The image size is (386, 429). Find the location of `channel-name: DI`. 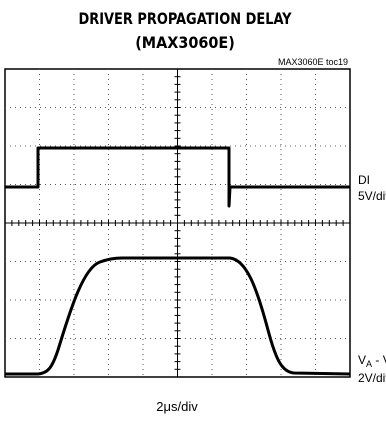

channel-name: DI is located at coordinates (364, 180).